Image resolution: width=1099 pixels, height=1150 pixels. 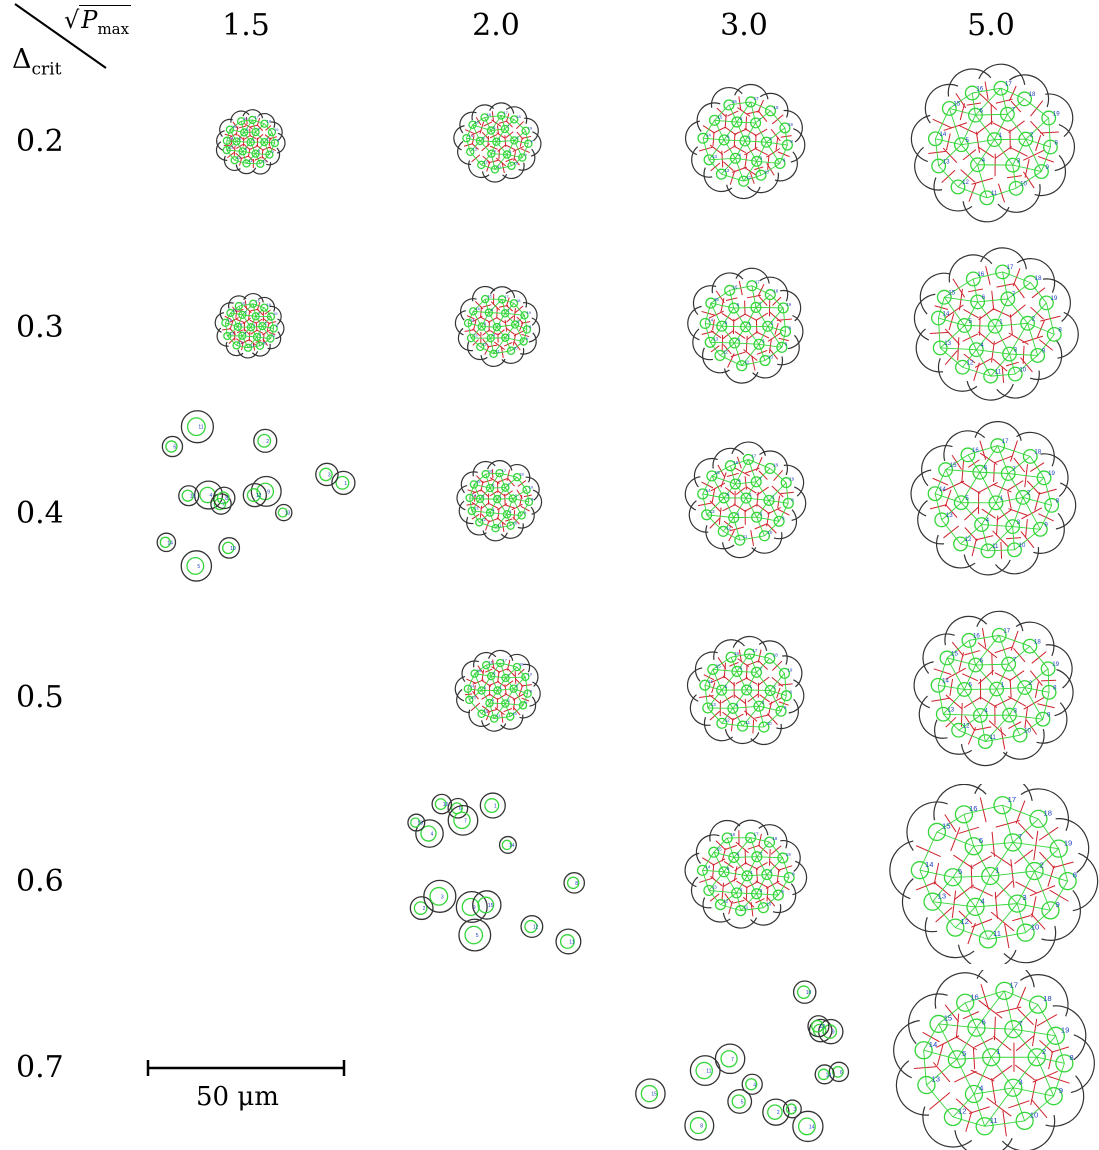 I want to click on cell-id-label: 10, so click(x=1022, y=545).